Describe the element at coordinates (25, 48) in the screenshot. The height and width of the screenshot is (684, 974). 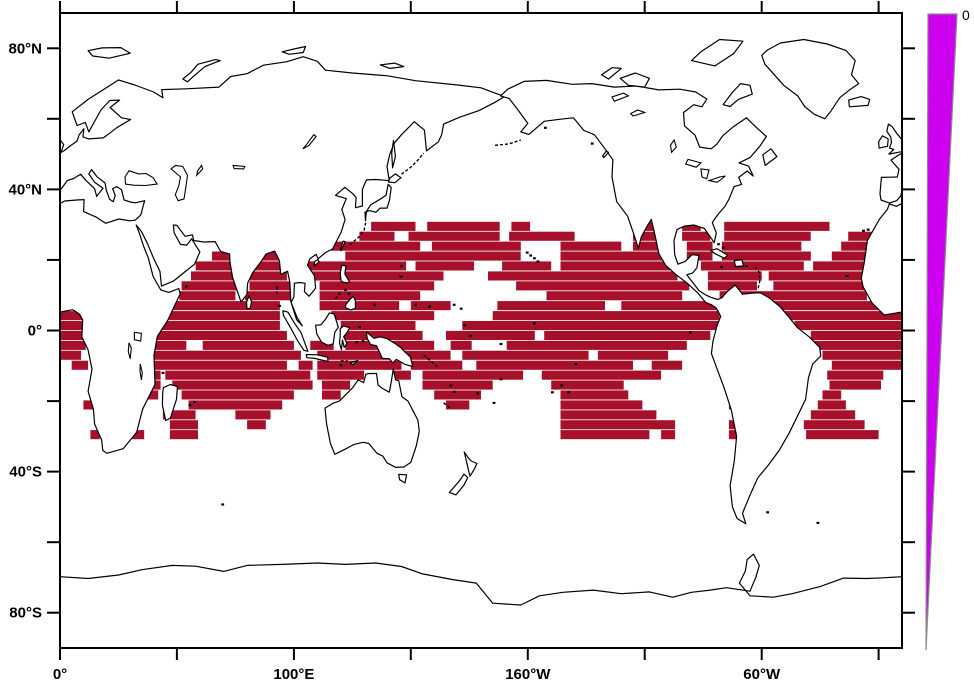
I see `y-tick-label: 80°N` at that location.